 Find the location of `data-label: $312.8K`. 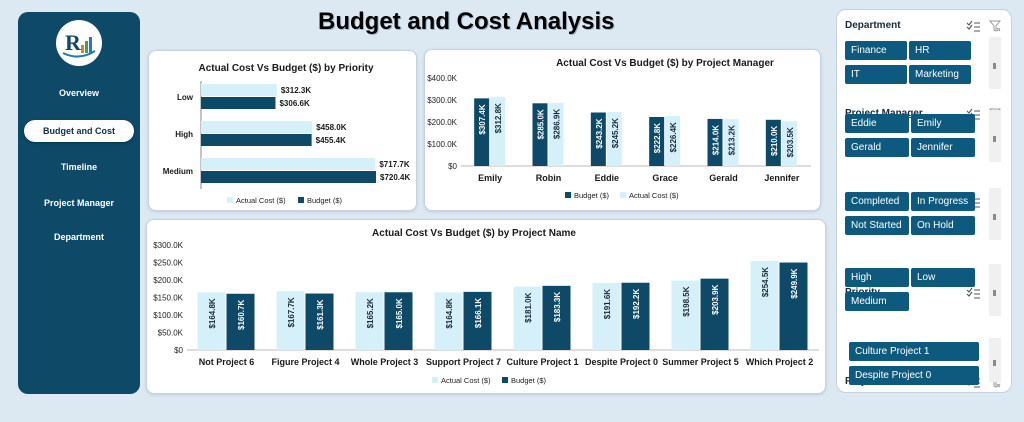

data-label: $312.8K is located at coordinates (498, 118).